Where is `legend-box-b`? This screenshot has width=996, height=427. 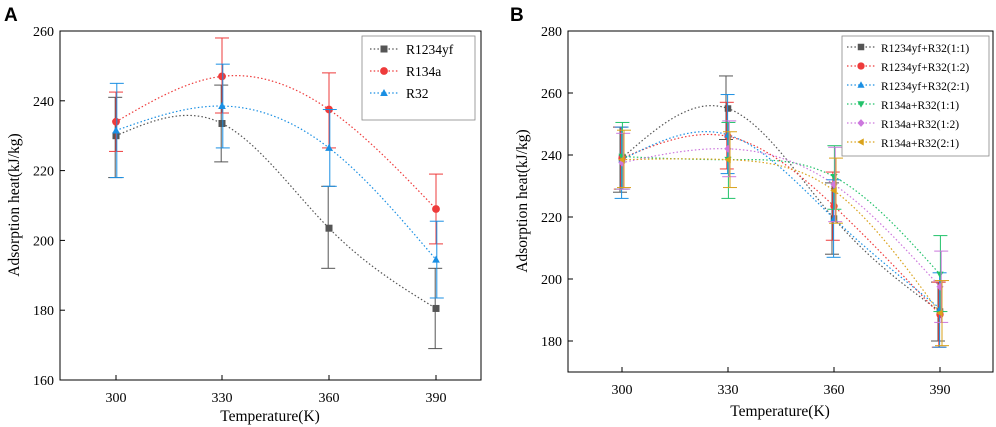 legend-box-b is located at coordinates (915, 96).